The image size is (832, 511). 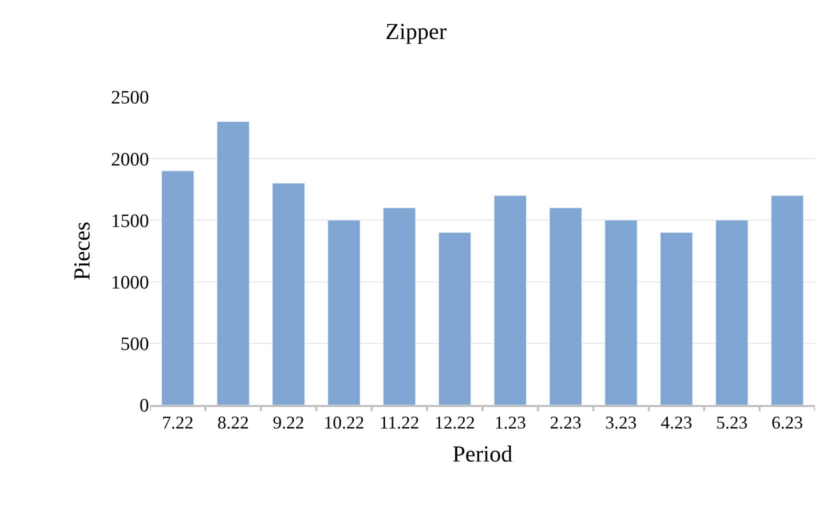 What do you see at coordinates (483, 454) in the screenshot?
I see `x-axis-title: Period` at bounding box center [483, 454].